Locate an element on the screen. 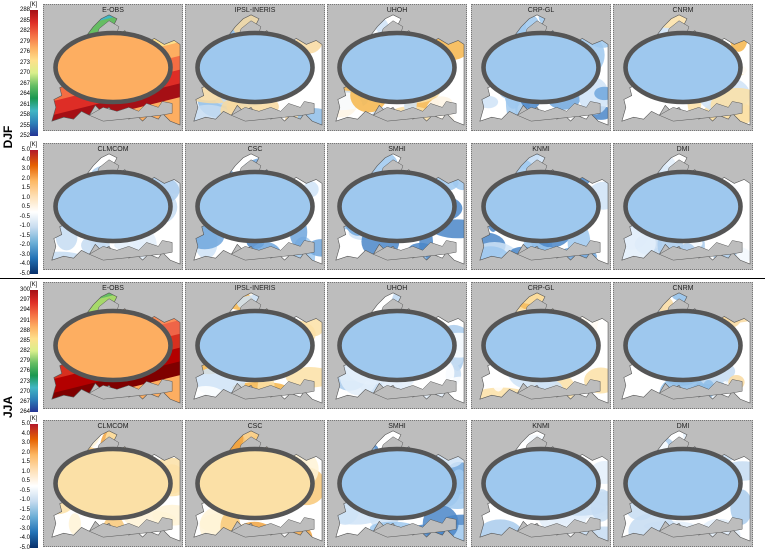 This screenshot has height=552, width=765. colorbar-tick-label: 264 is located at coordinates (24, 412).